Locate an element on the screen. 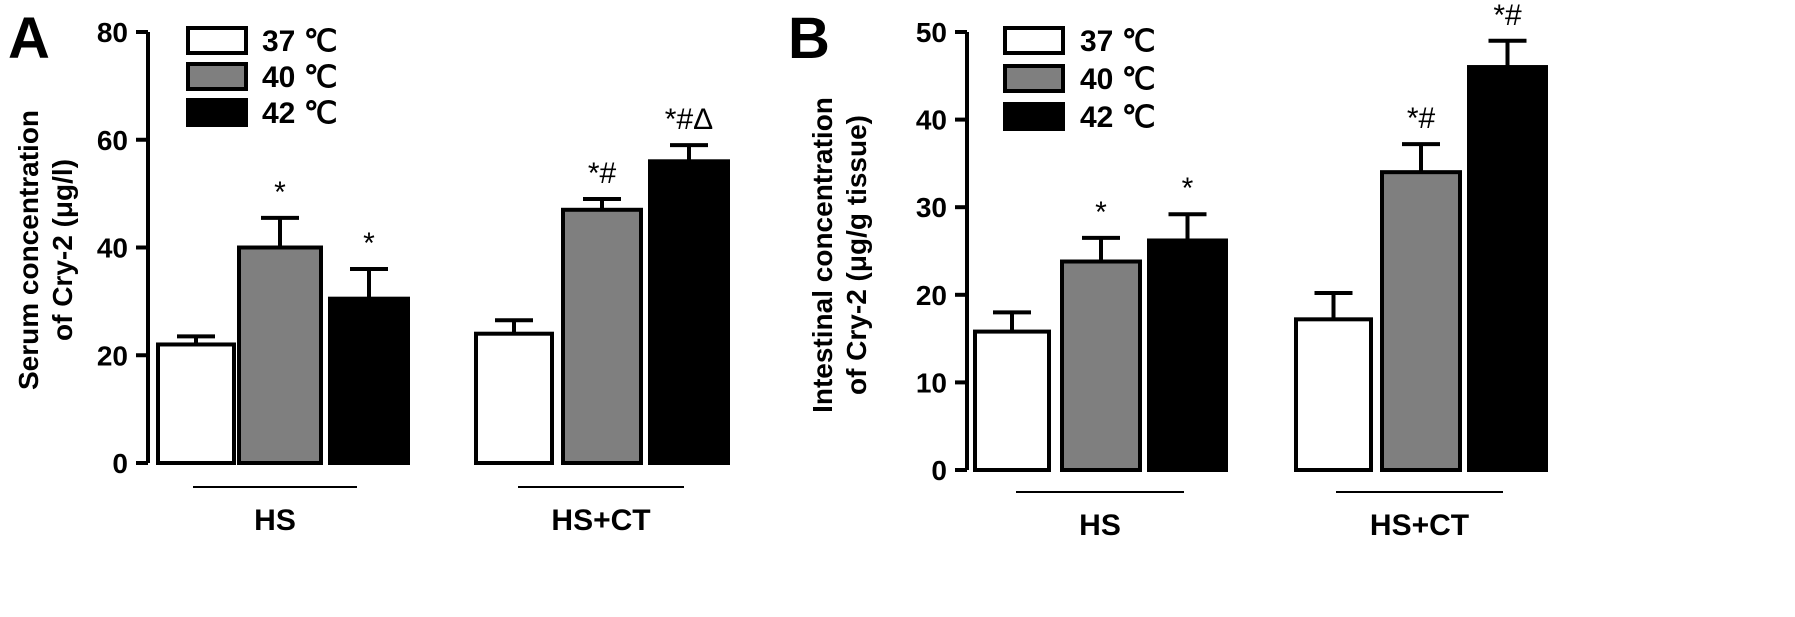 The image size is (1795, 617). panel-b-legend-label: 42 ℃ is located at coordinates (1117, 117).